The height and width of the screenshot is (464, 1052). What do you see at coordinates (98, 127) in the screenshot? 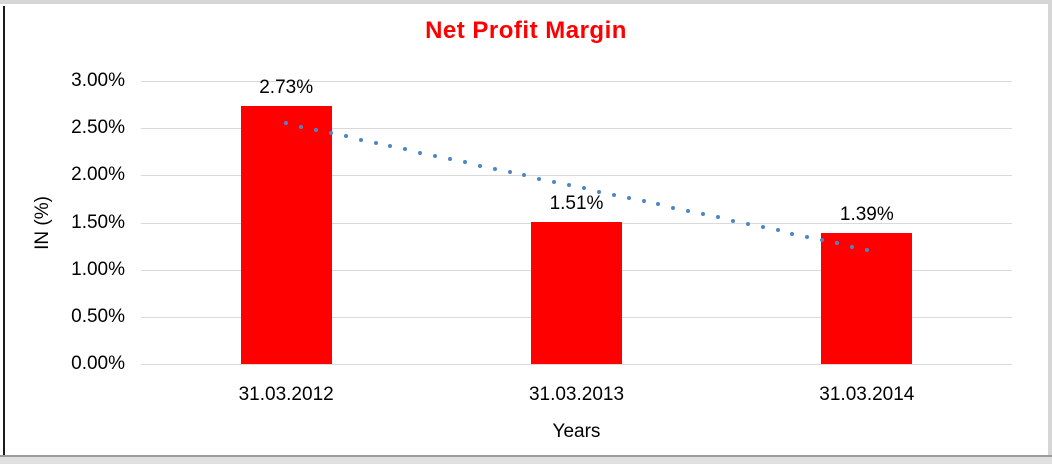
I see `y-axis-tick-label: 2.50%` at bounding box center [98, 127].